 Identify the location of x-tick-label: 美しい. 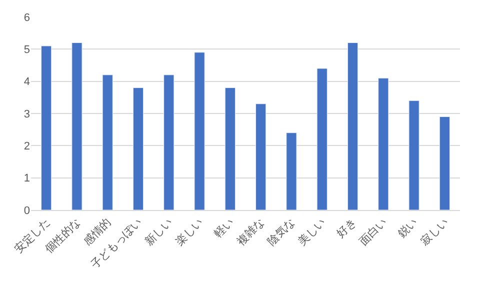
(312, 232).